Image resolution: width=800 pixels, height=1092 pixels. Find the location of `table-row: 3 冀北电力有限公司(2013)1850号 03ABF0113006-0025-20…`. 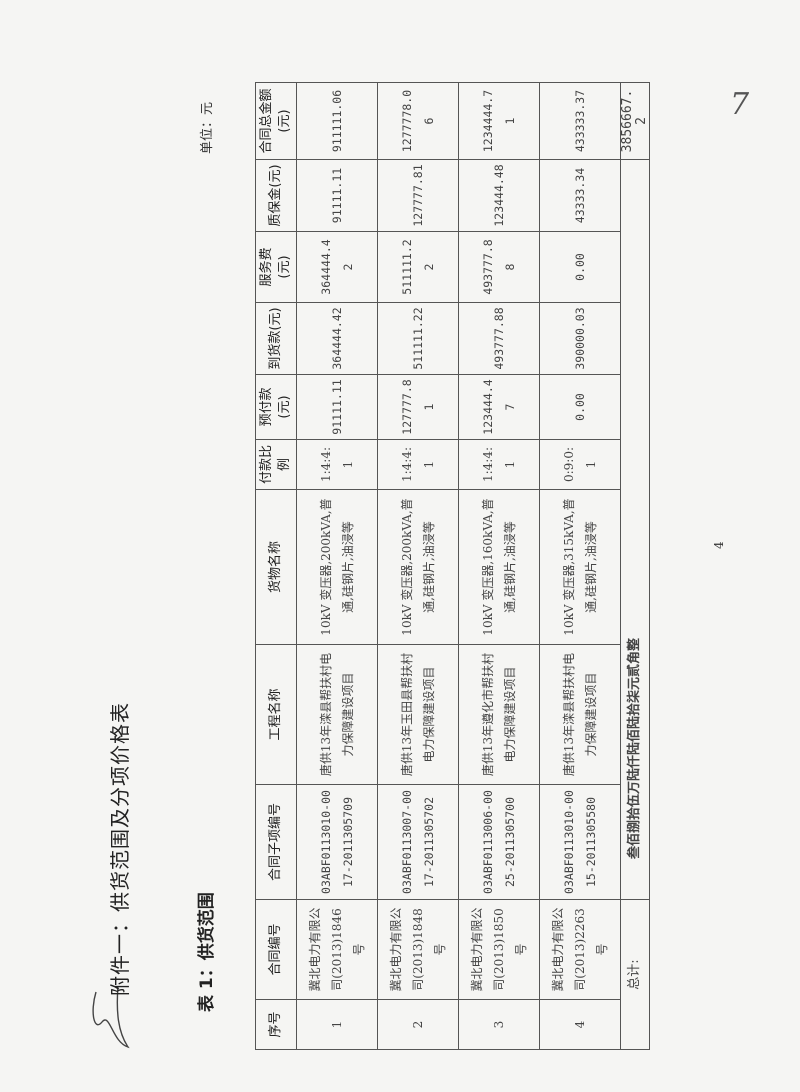

table-row: 3 冀北电力有限公司(2013)1850号 03ABF0113006-0025-20… is located at coordinates (499, 566).